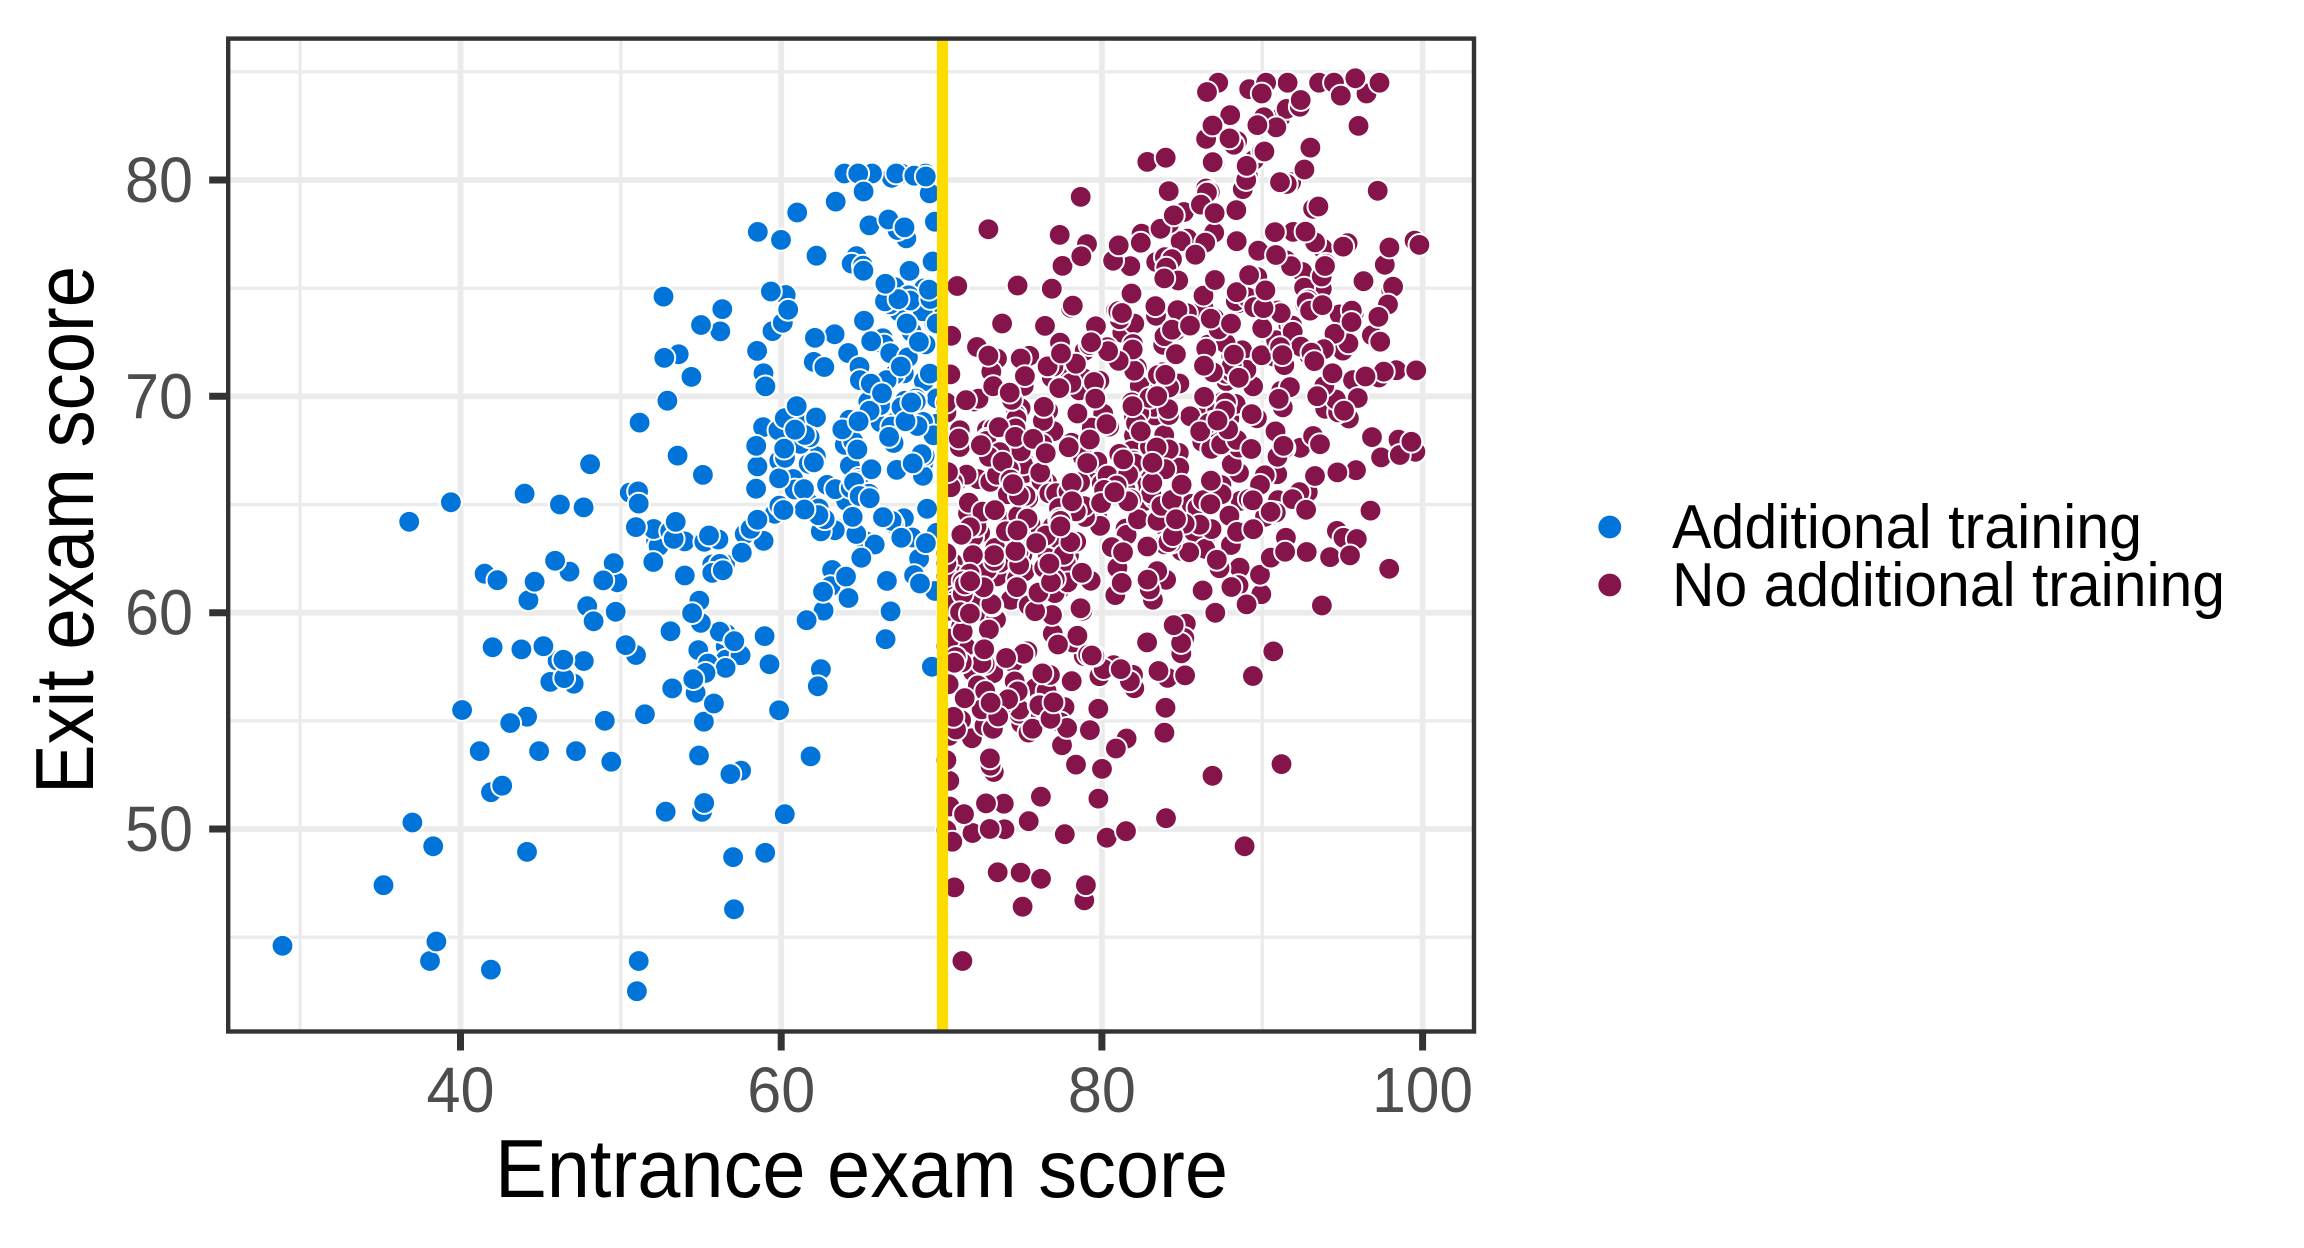 The width and height of the screenshot is (2304, 1248). I want to click on svg-text: Exit exam score, so click(64, 530).